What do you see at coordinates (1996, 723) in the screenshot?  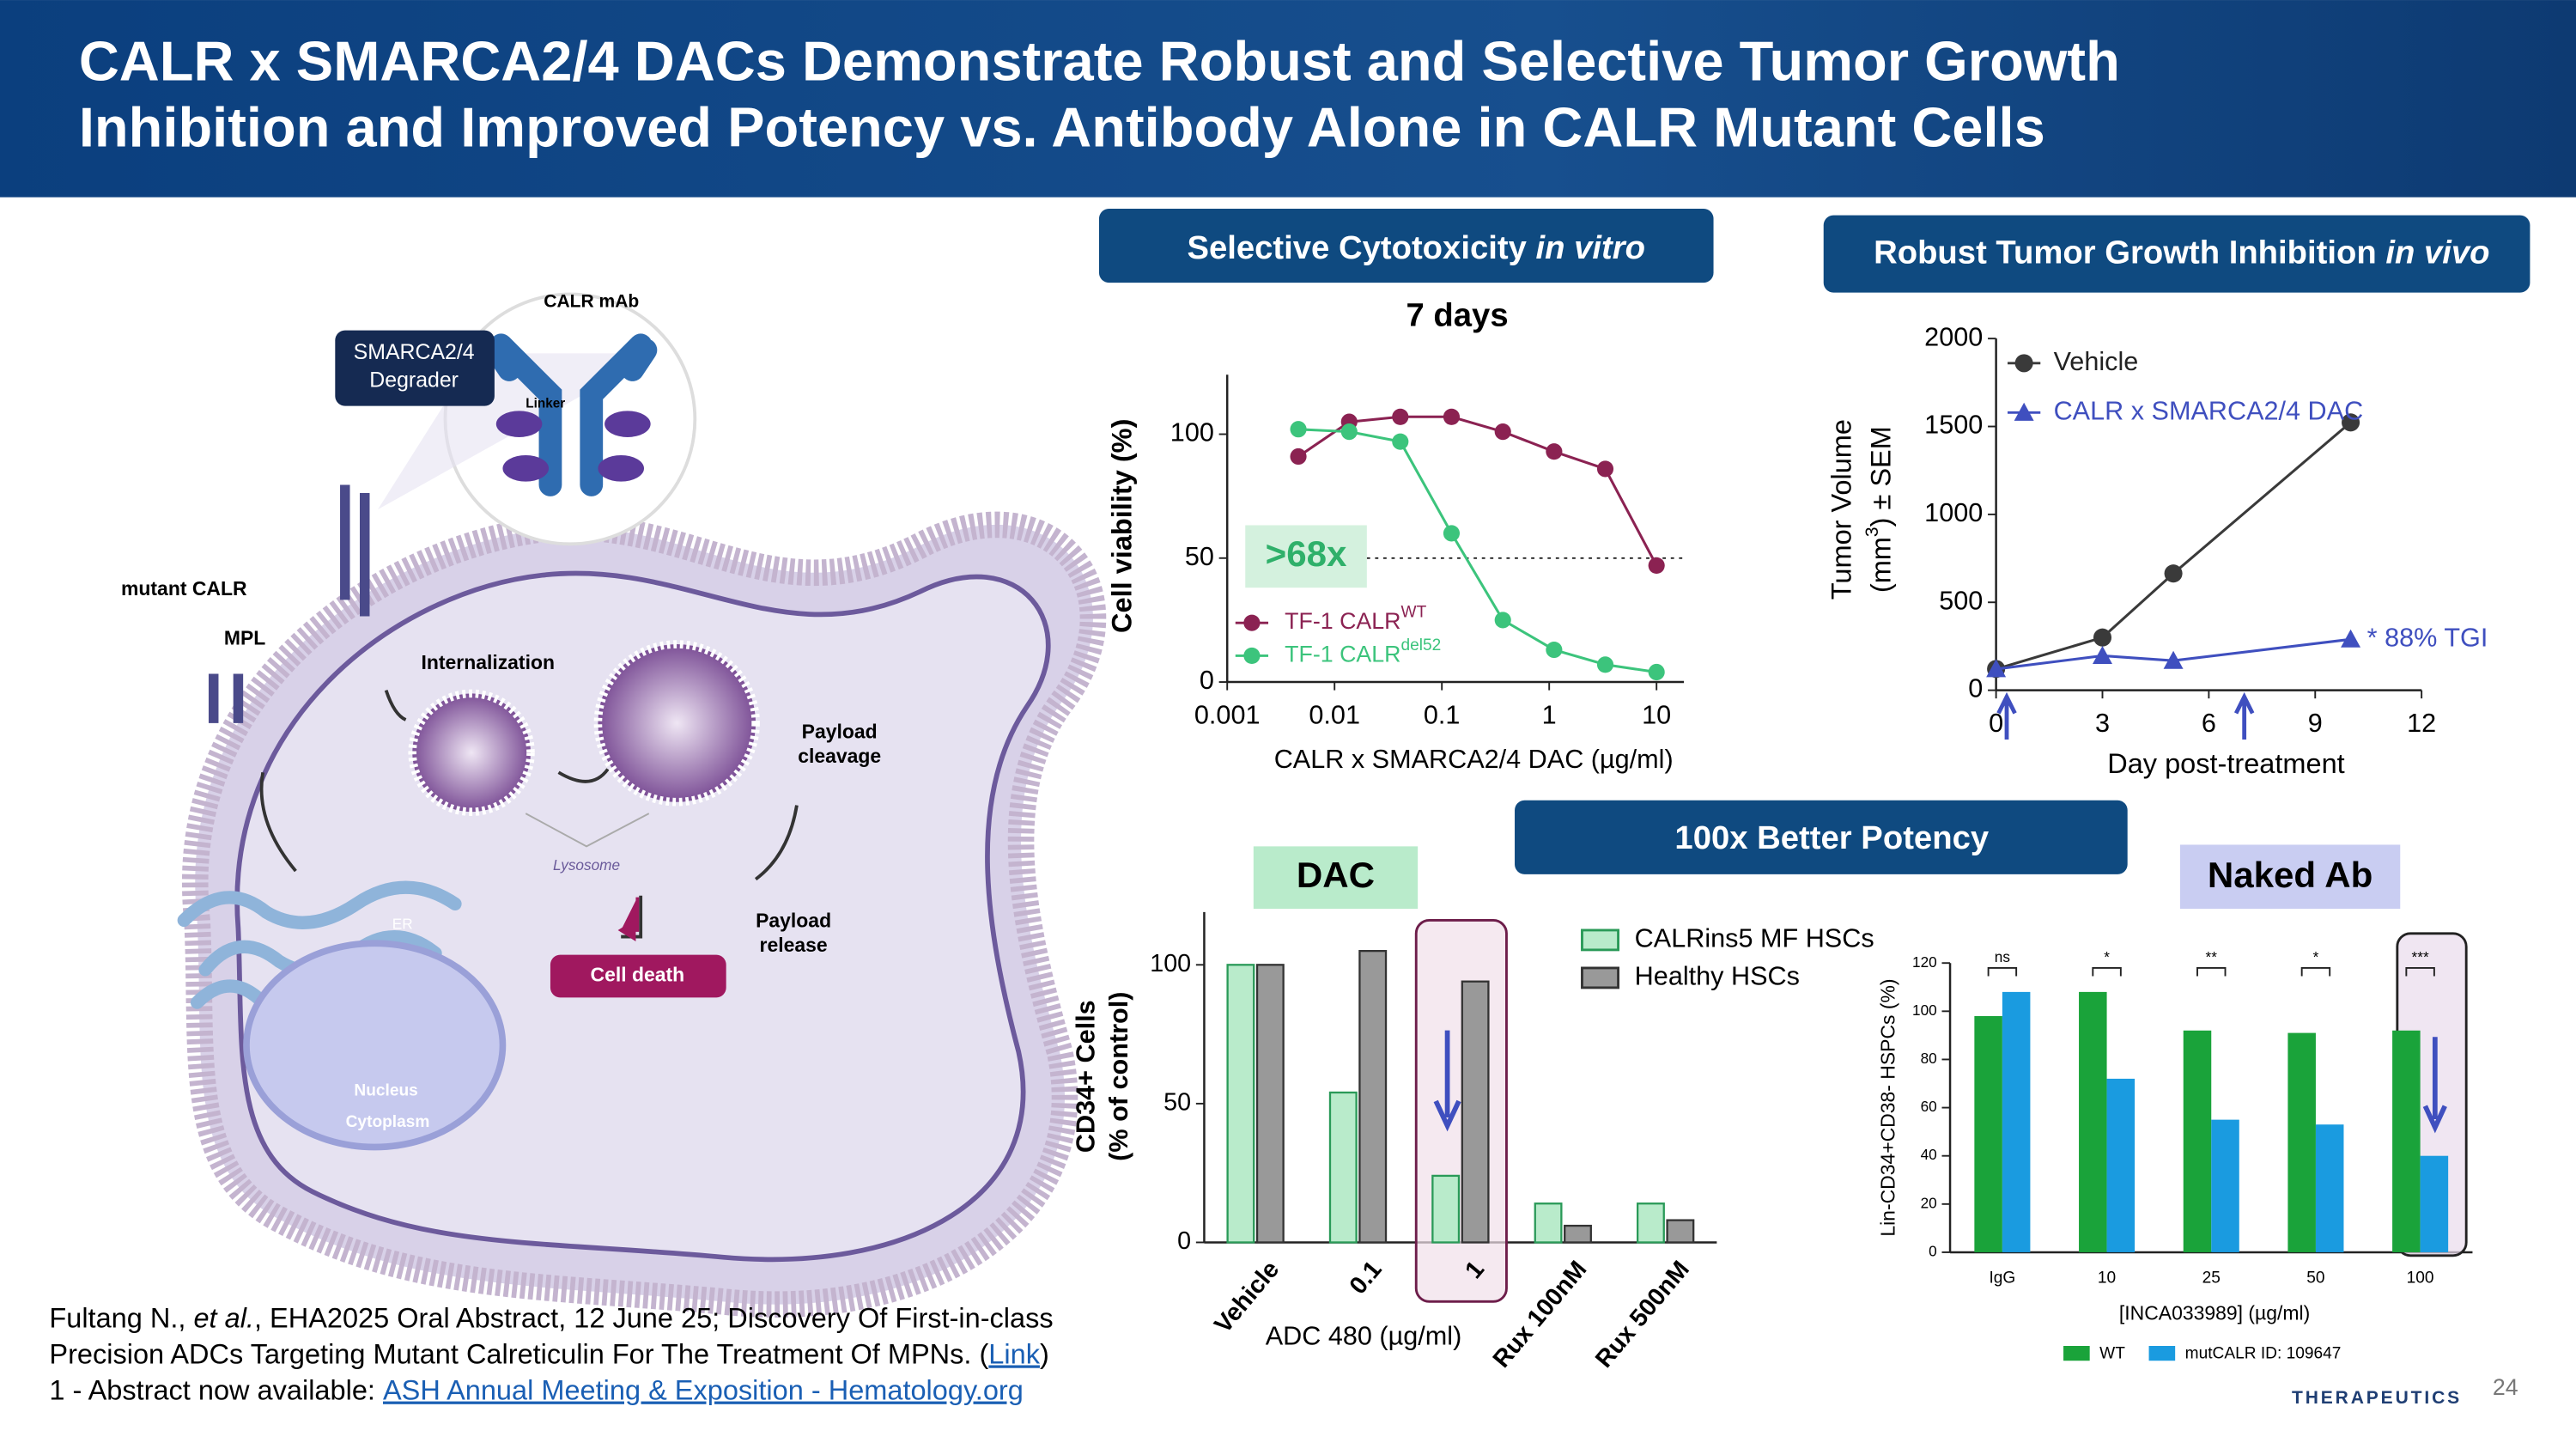 I see `x-tick-label: 0` at bounding box center [1996, 723].